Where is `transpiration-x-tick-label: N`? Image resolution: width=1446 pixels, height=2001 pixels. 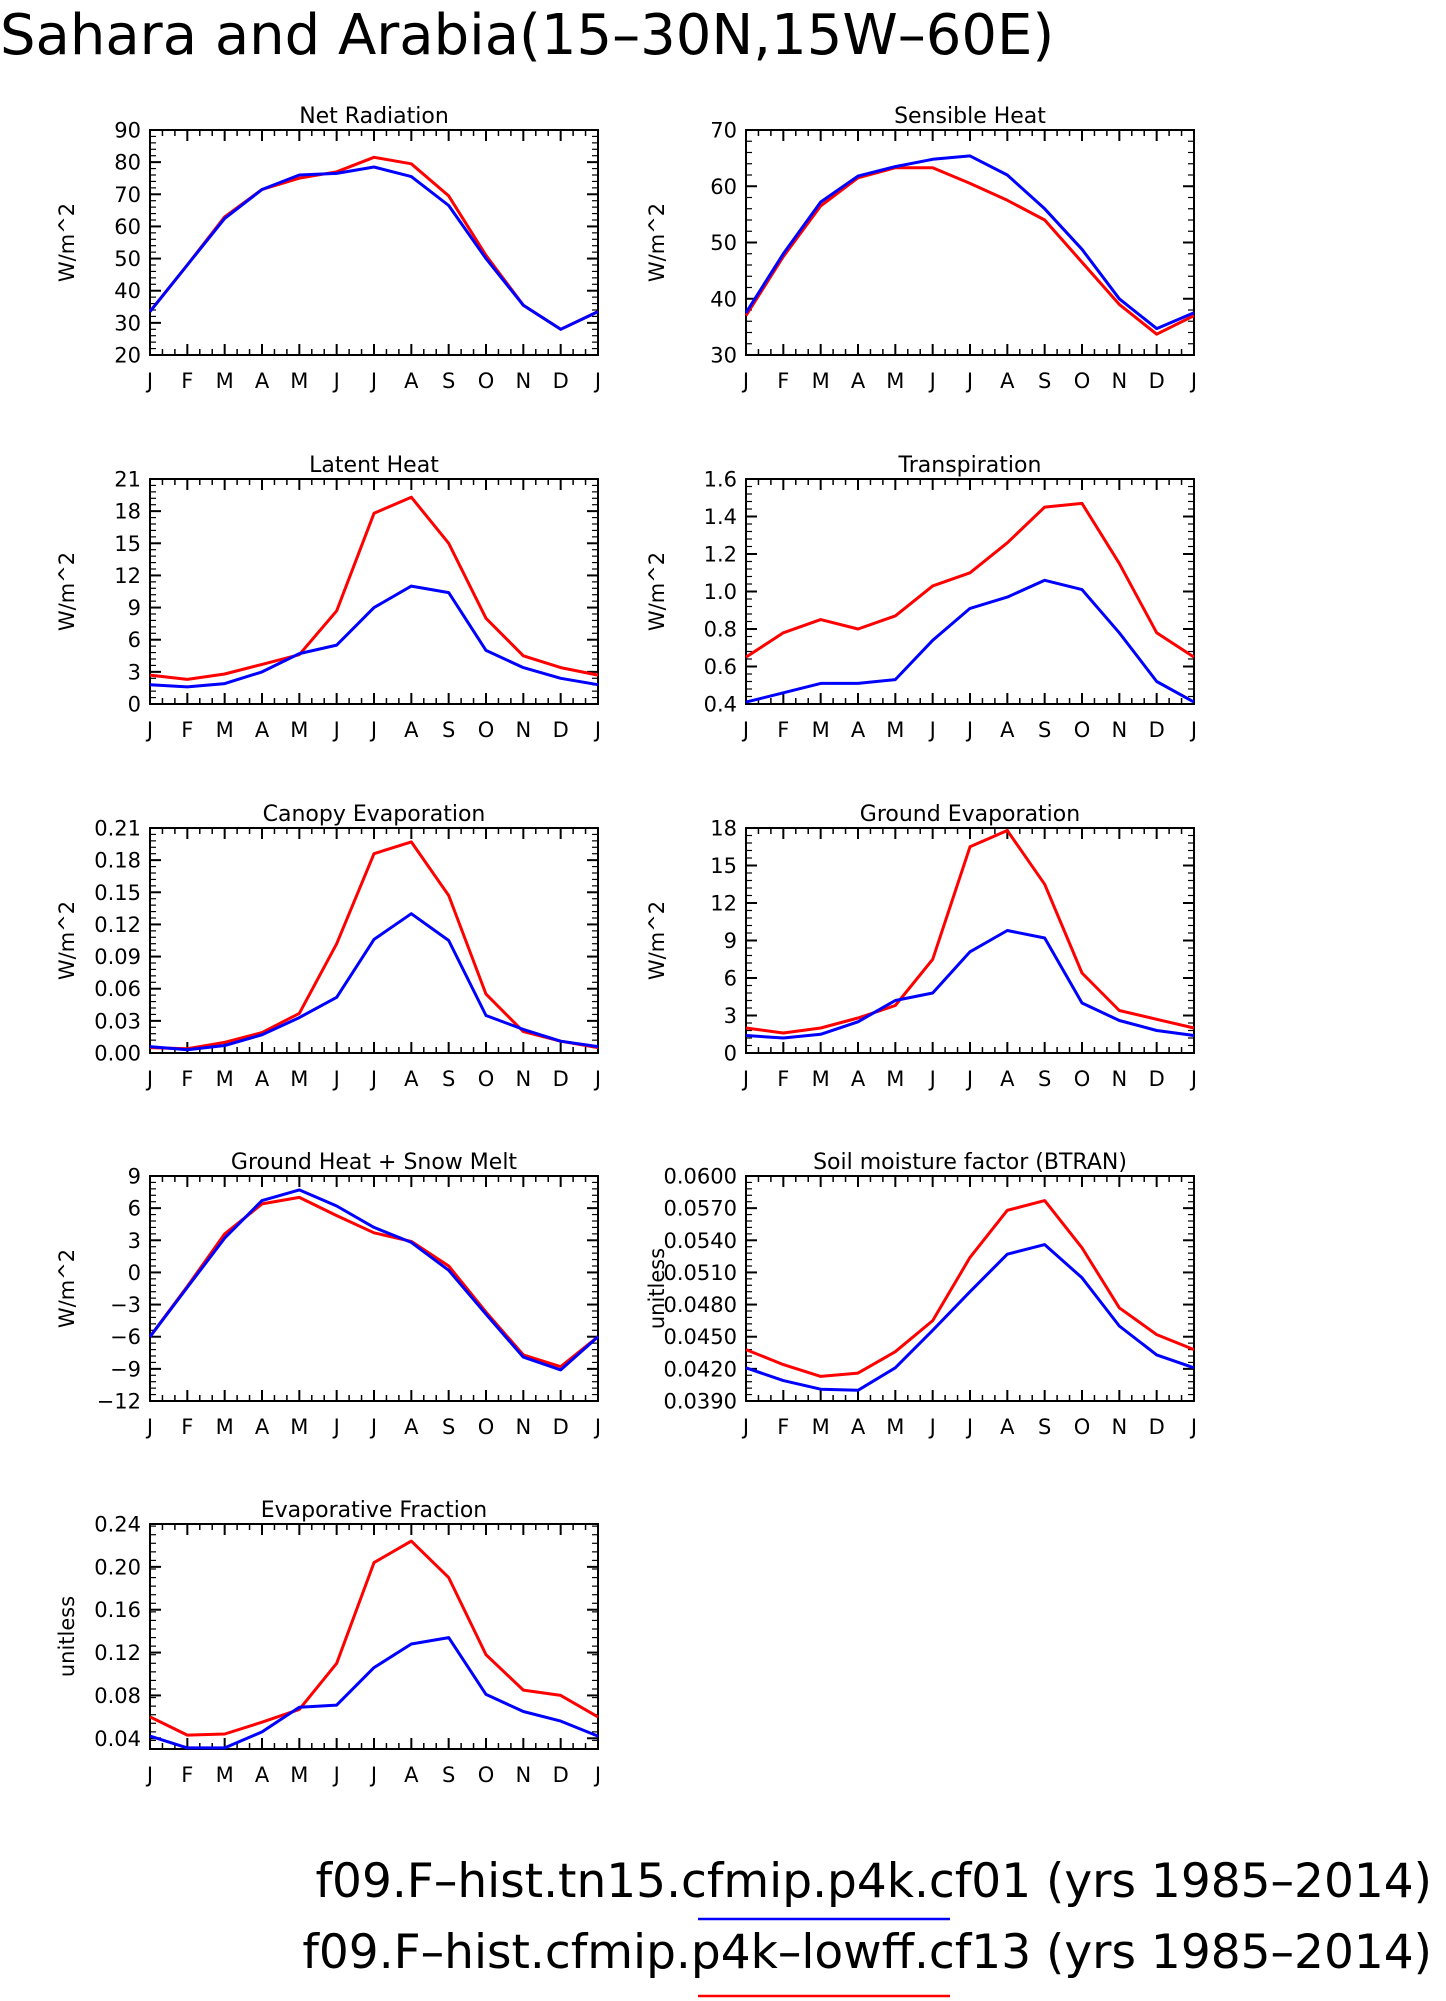
transpiration-x-tick-label: N is located at coordinates (1119, 730).